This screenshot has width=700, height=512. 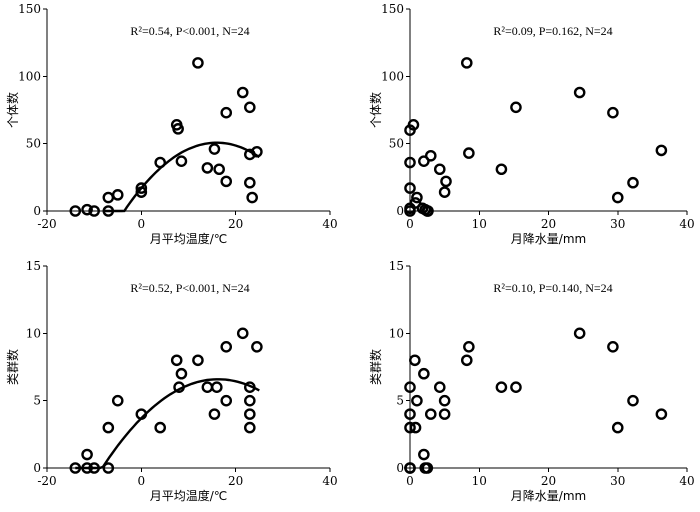 I want to click on y-tick-label: 50, so click(x=396, y=144).